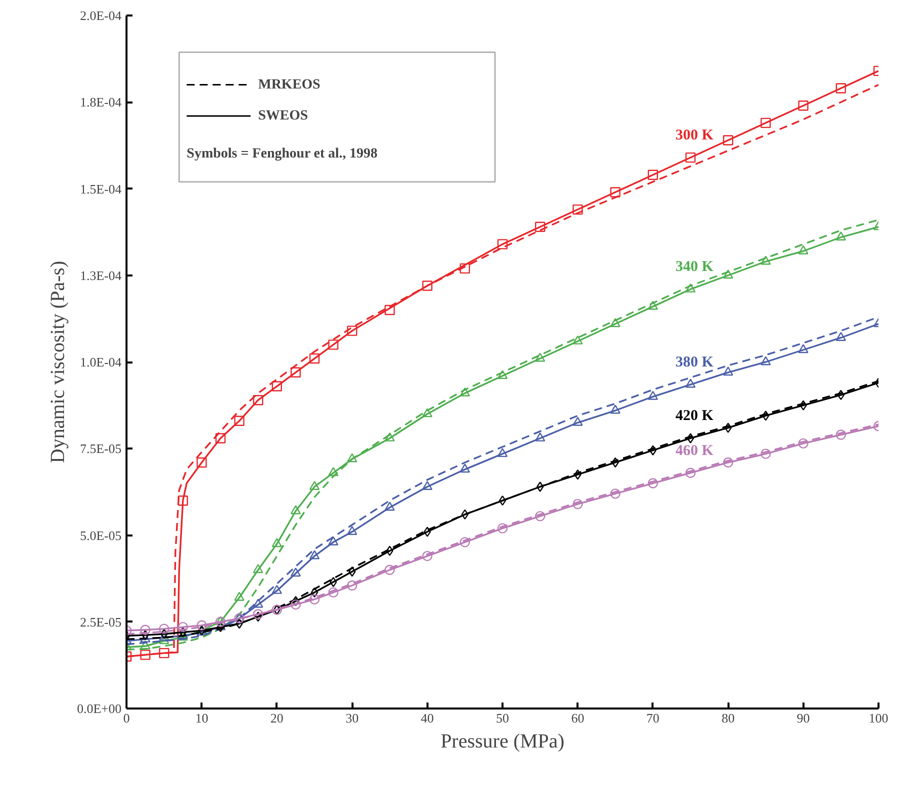 This screenshot has height=799, width=912. Describe the element at coordinates (502, 718) in the screenshot. I see `x-tick-label: 50` at that location.